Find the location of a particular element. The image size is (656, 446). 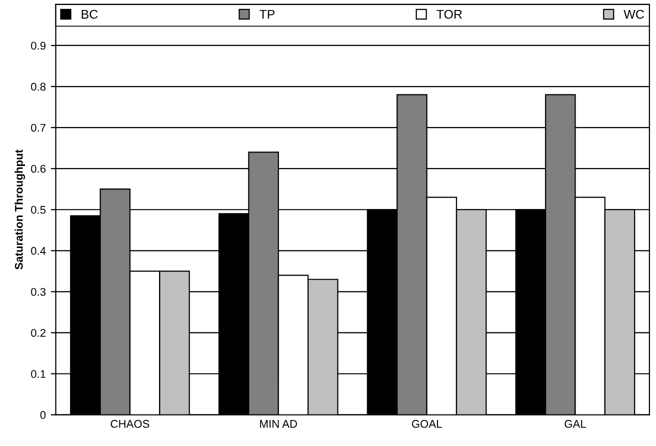

y-tick-label: 0.1 is located at coordinates (38, 374).